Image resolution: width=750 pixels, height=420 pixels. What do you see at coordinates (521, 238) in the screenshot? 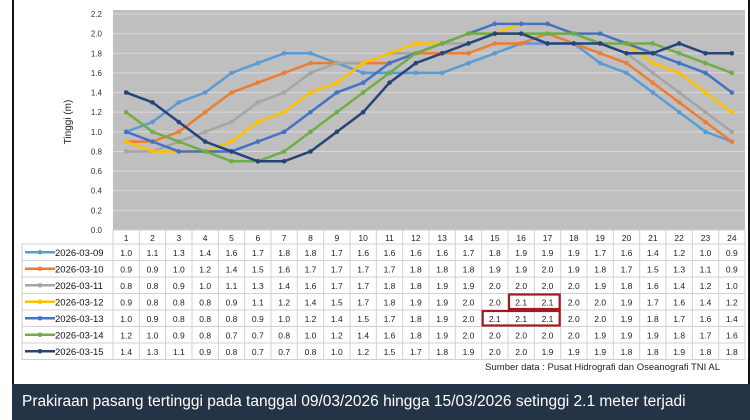
I see `column-header: 16` at bounding box center [521, 238].